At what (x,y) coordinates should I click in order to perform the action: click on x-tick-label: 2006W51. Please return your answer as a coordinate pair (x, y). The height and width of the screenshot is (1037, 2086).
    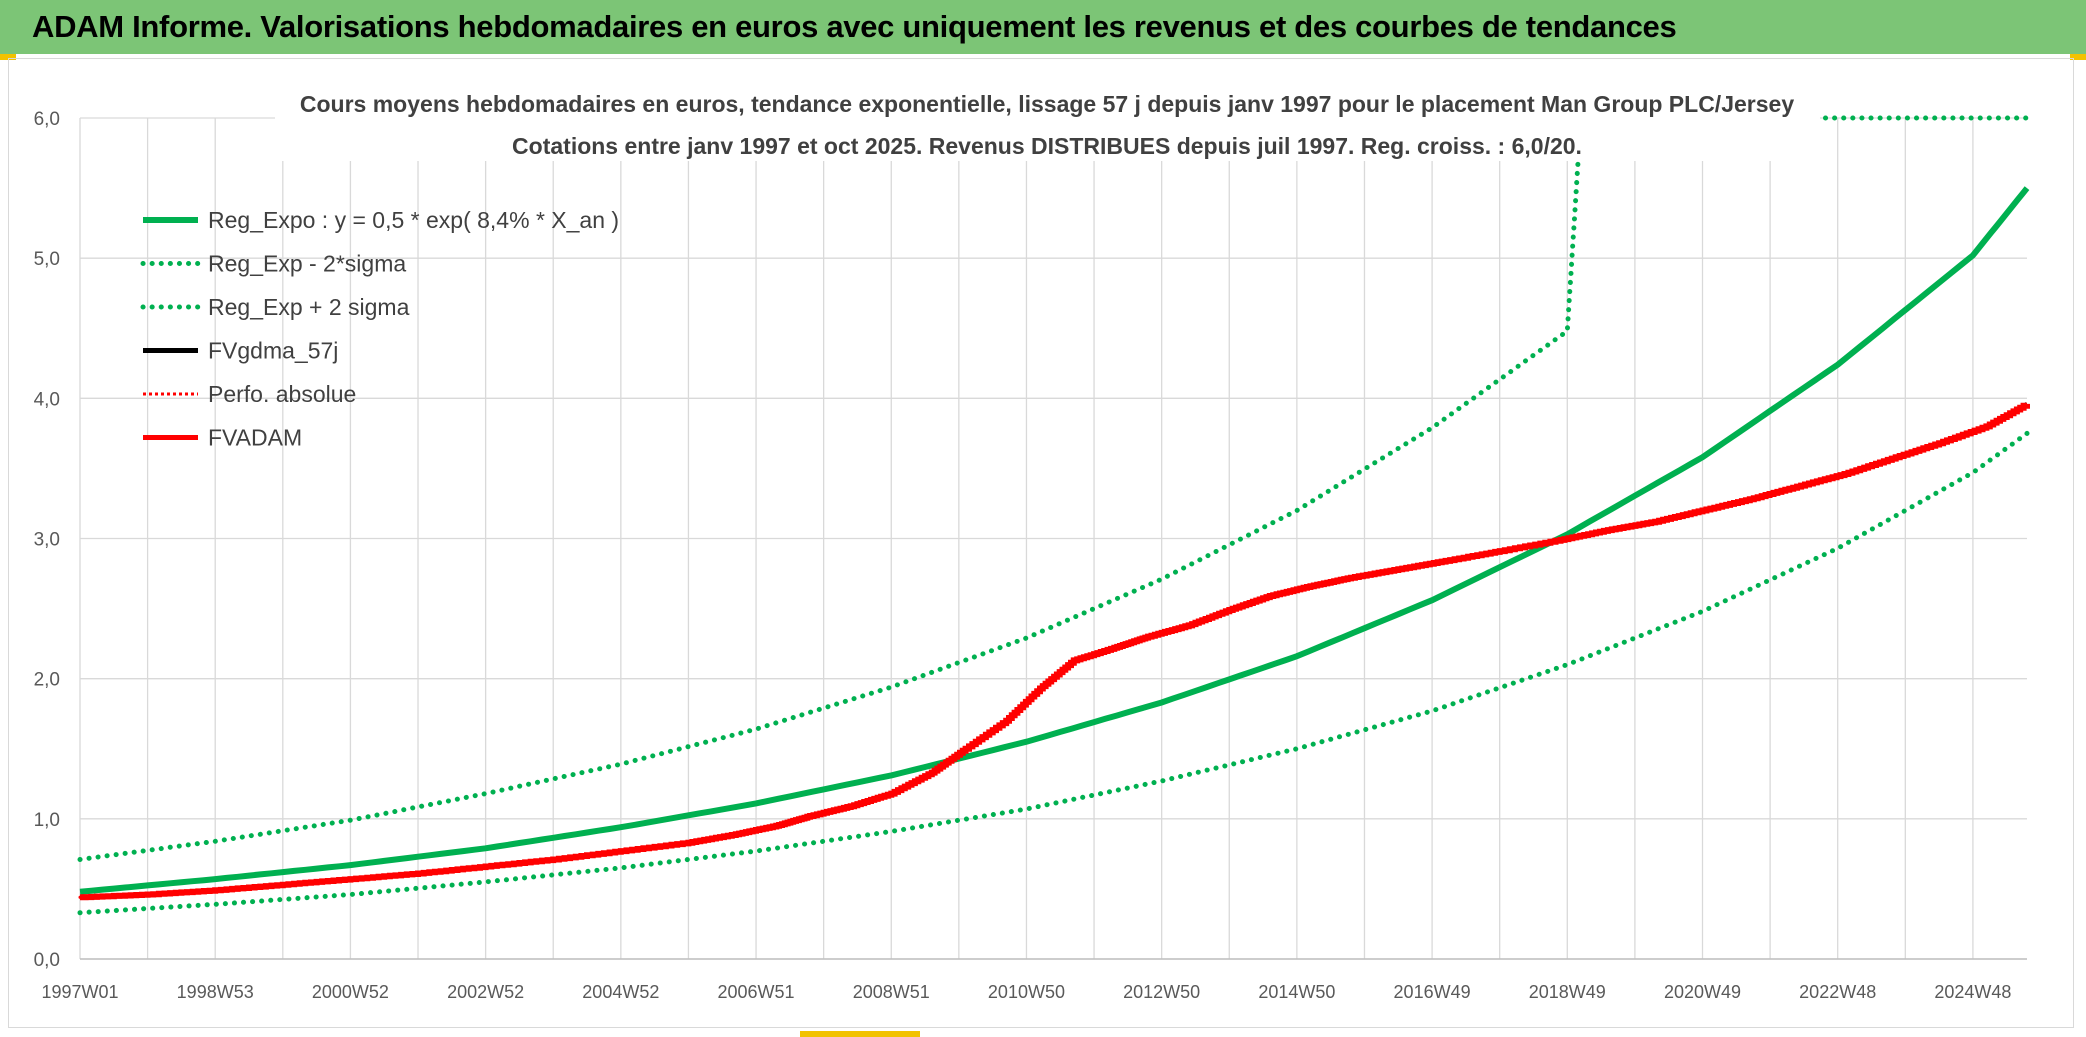
    Looking at the image, I should click on (756, 992).